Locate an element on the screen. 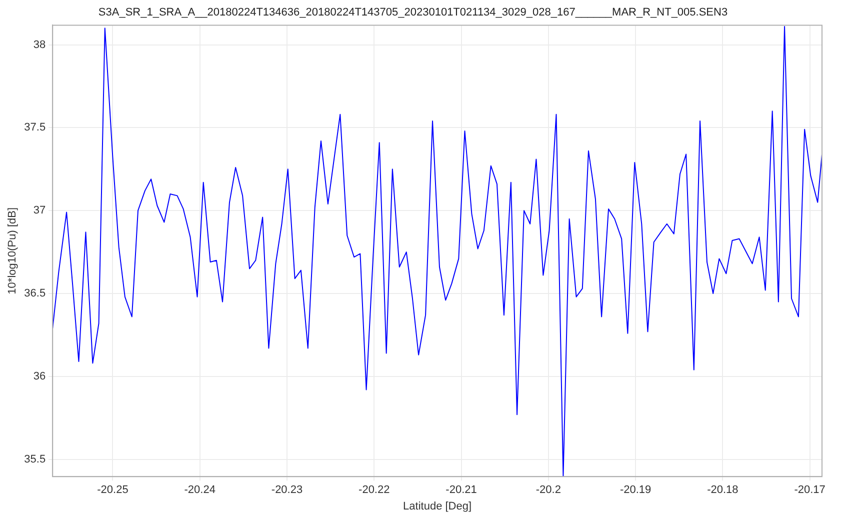 The image size is (844, 515). y-tick-label: 35.5 is located at coordinates (35, 459).